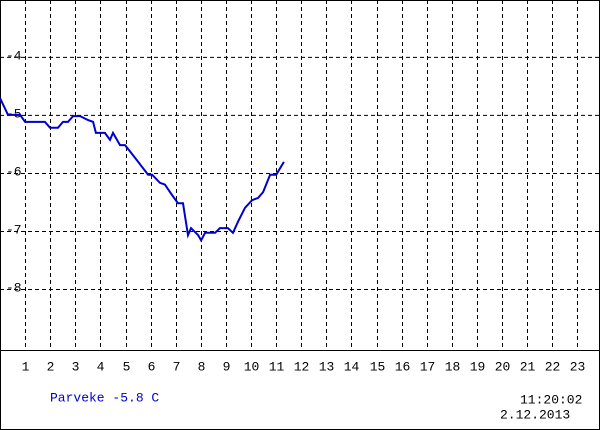  What do you see at coordinates (14, 171) in the screenshot?
I see `y-tick-label: -6` at bounding box center [14, 171].